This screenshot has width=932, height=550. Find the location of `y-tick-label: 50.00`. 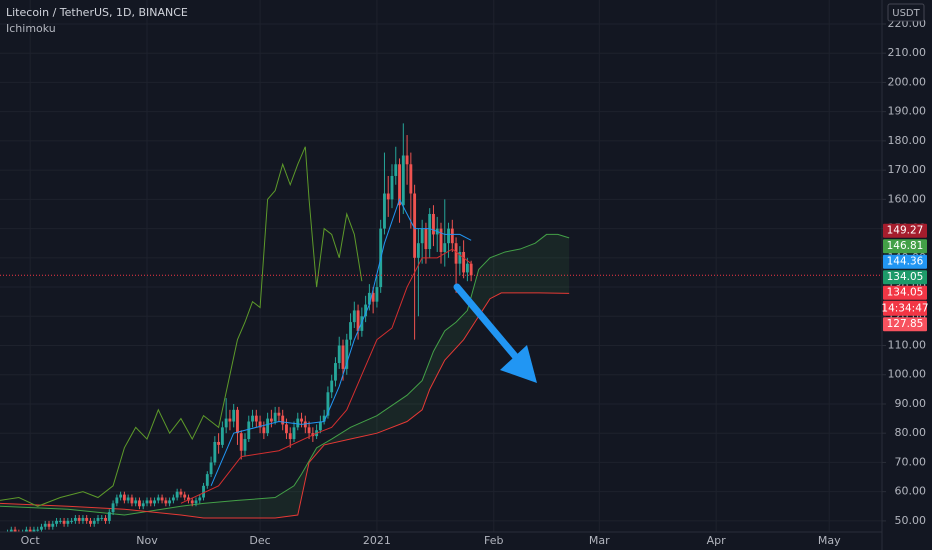

y-tick-label: 50.00 is located at coordinates (911, 520).